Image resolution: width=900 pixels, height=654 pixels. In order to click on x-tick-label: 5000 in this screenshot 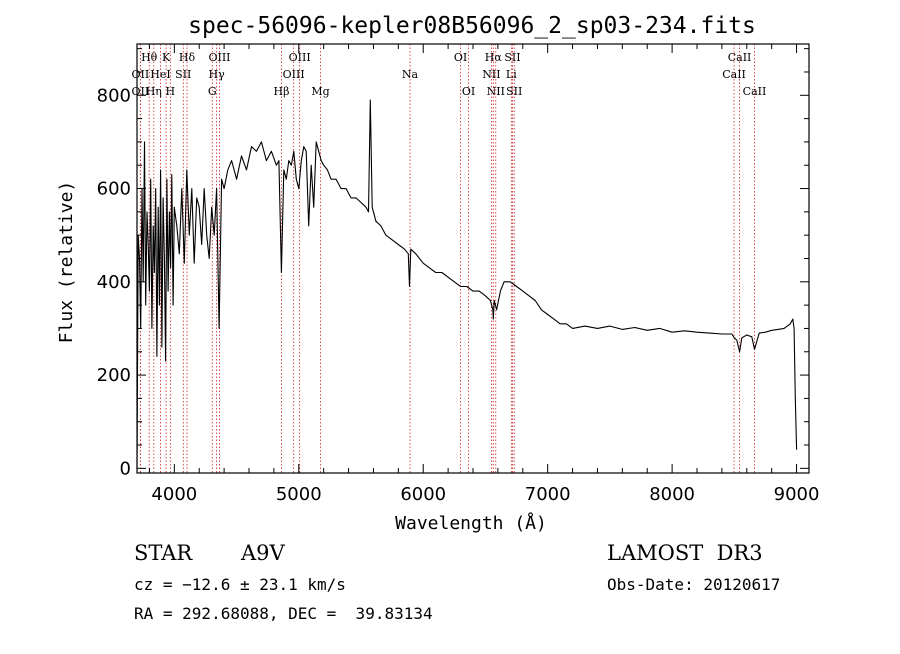, I will do `click(299, 494)`.